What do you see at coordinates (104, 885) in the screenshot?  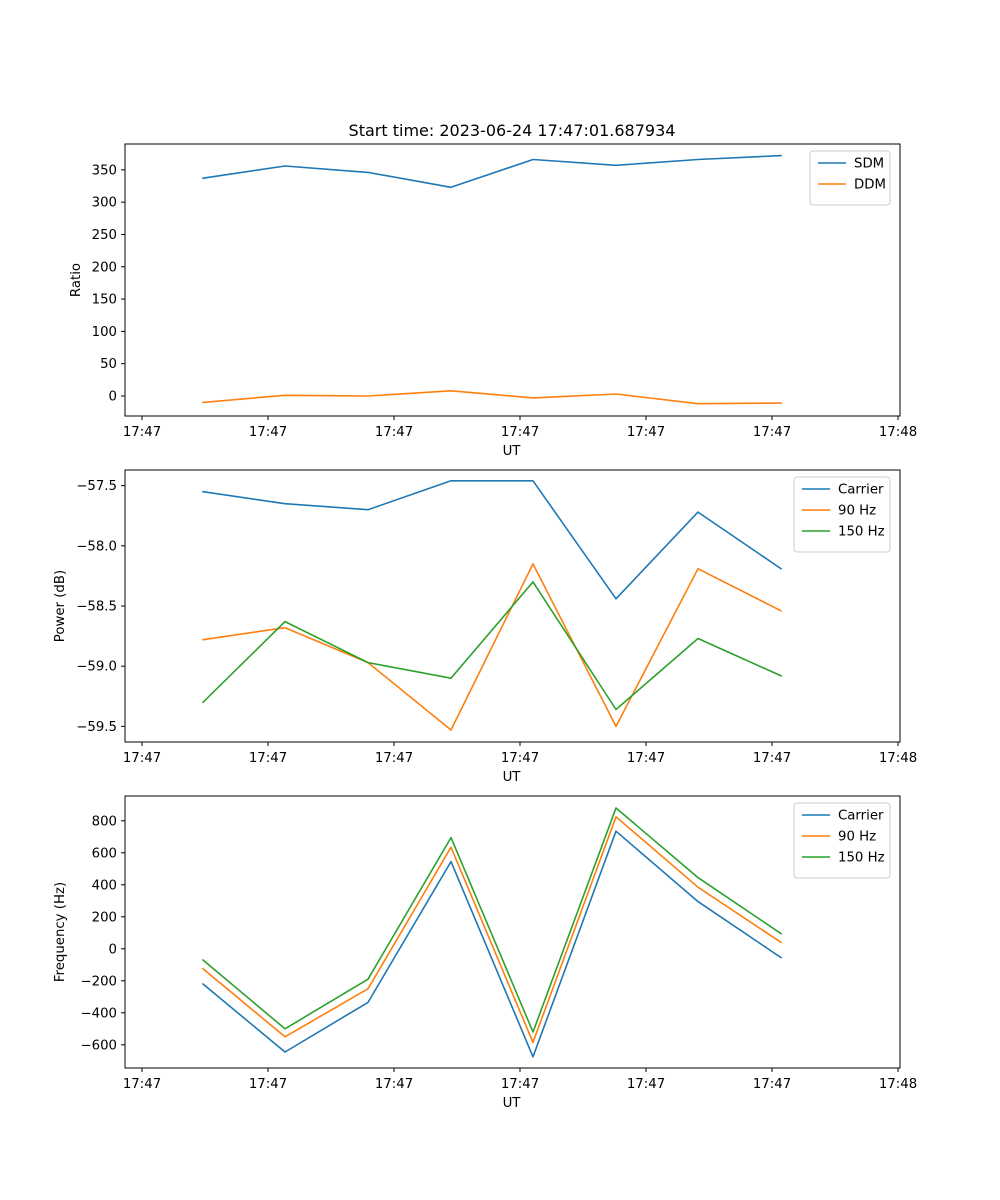 I see `y-tick-label: 400` at bounding box center [104, 885].